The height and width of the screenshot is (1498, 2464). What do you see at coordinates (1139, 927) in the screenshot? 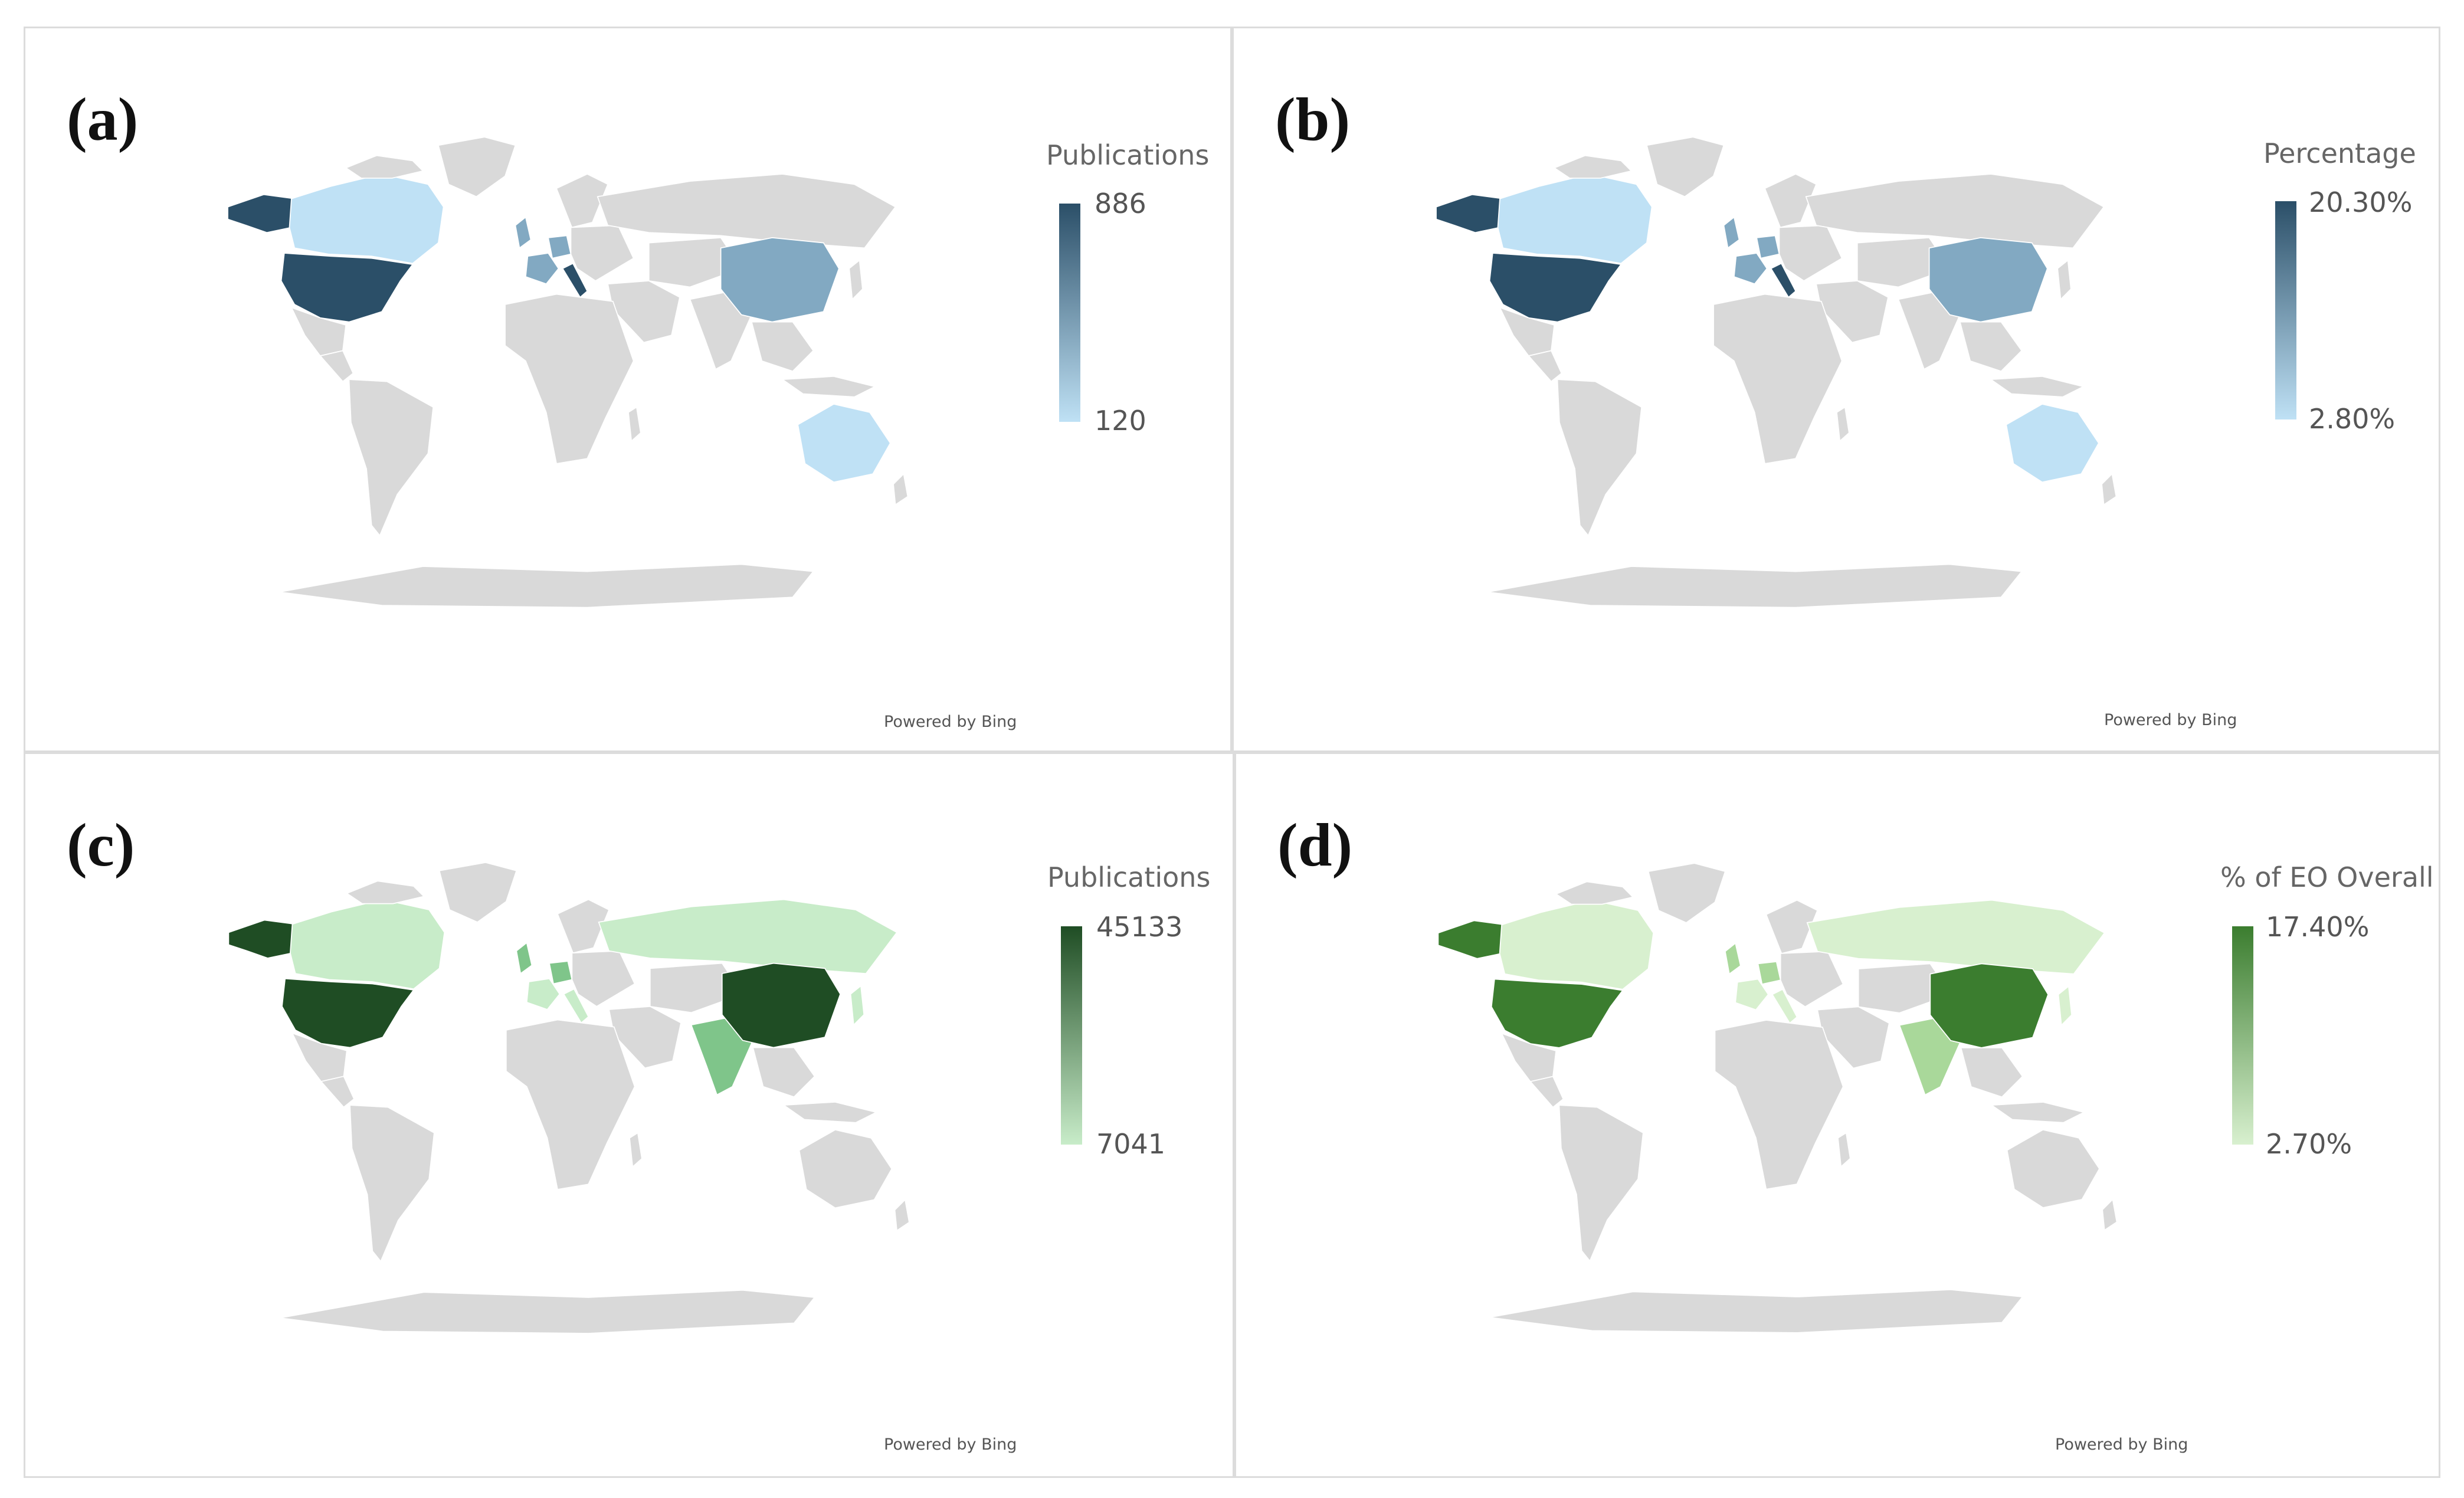
I see `legend-max-value: 45133` at bounding box center [1139, 927].